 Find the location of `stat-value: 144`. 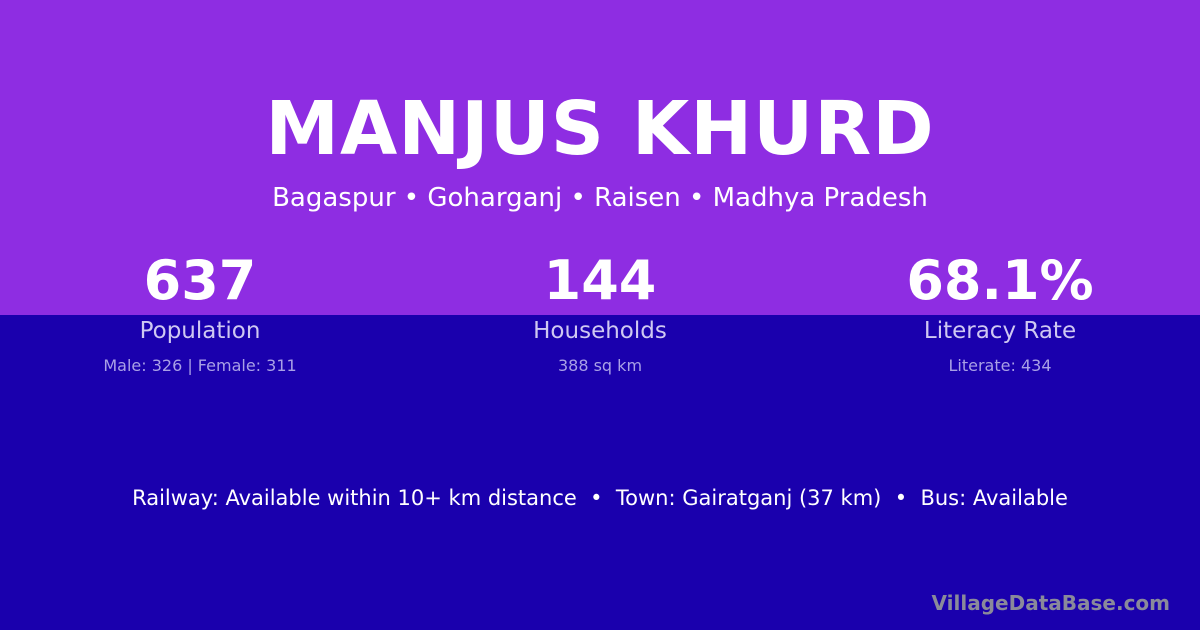

stat-value: 144 is located at coordinates (600, 280).